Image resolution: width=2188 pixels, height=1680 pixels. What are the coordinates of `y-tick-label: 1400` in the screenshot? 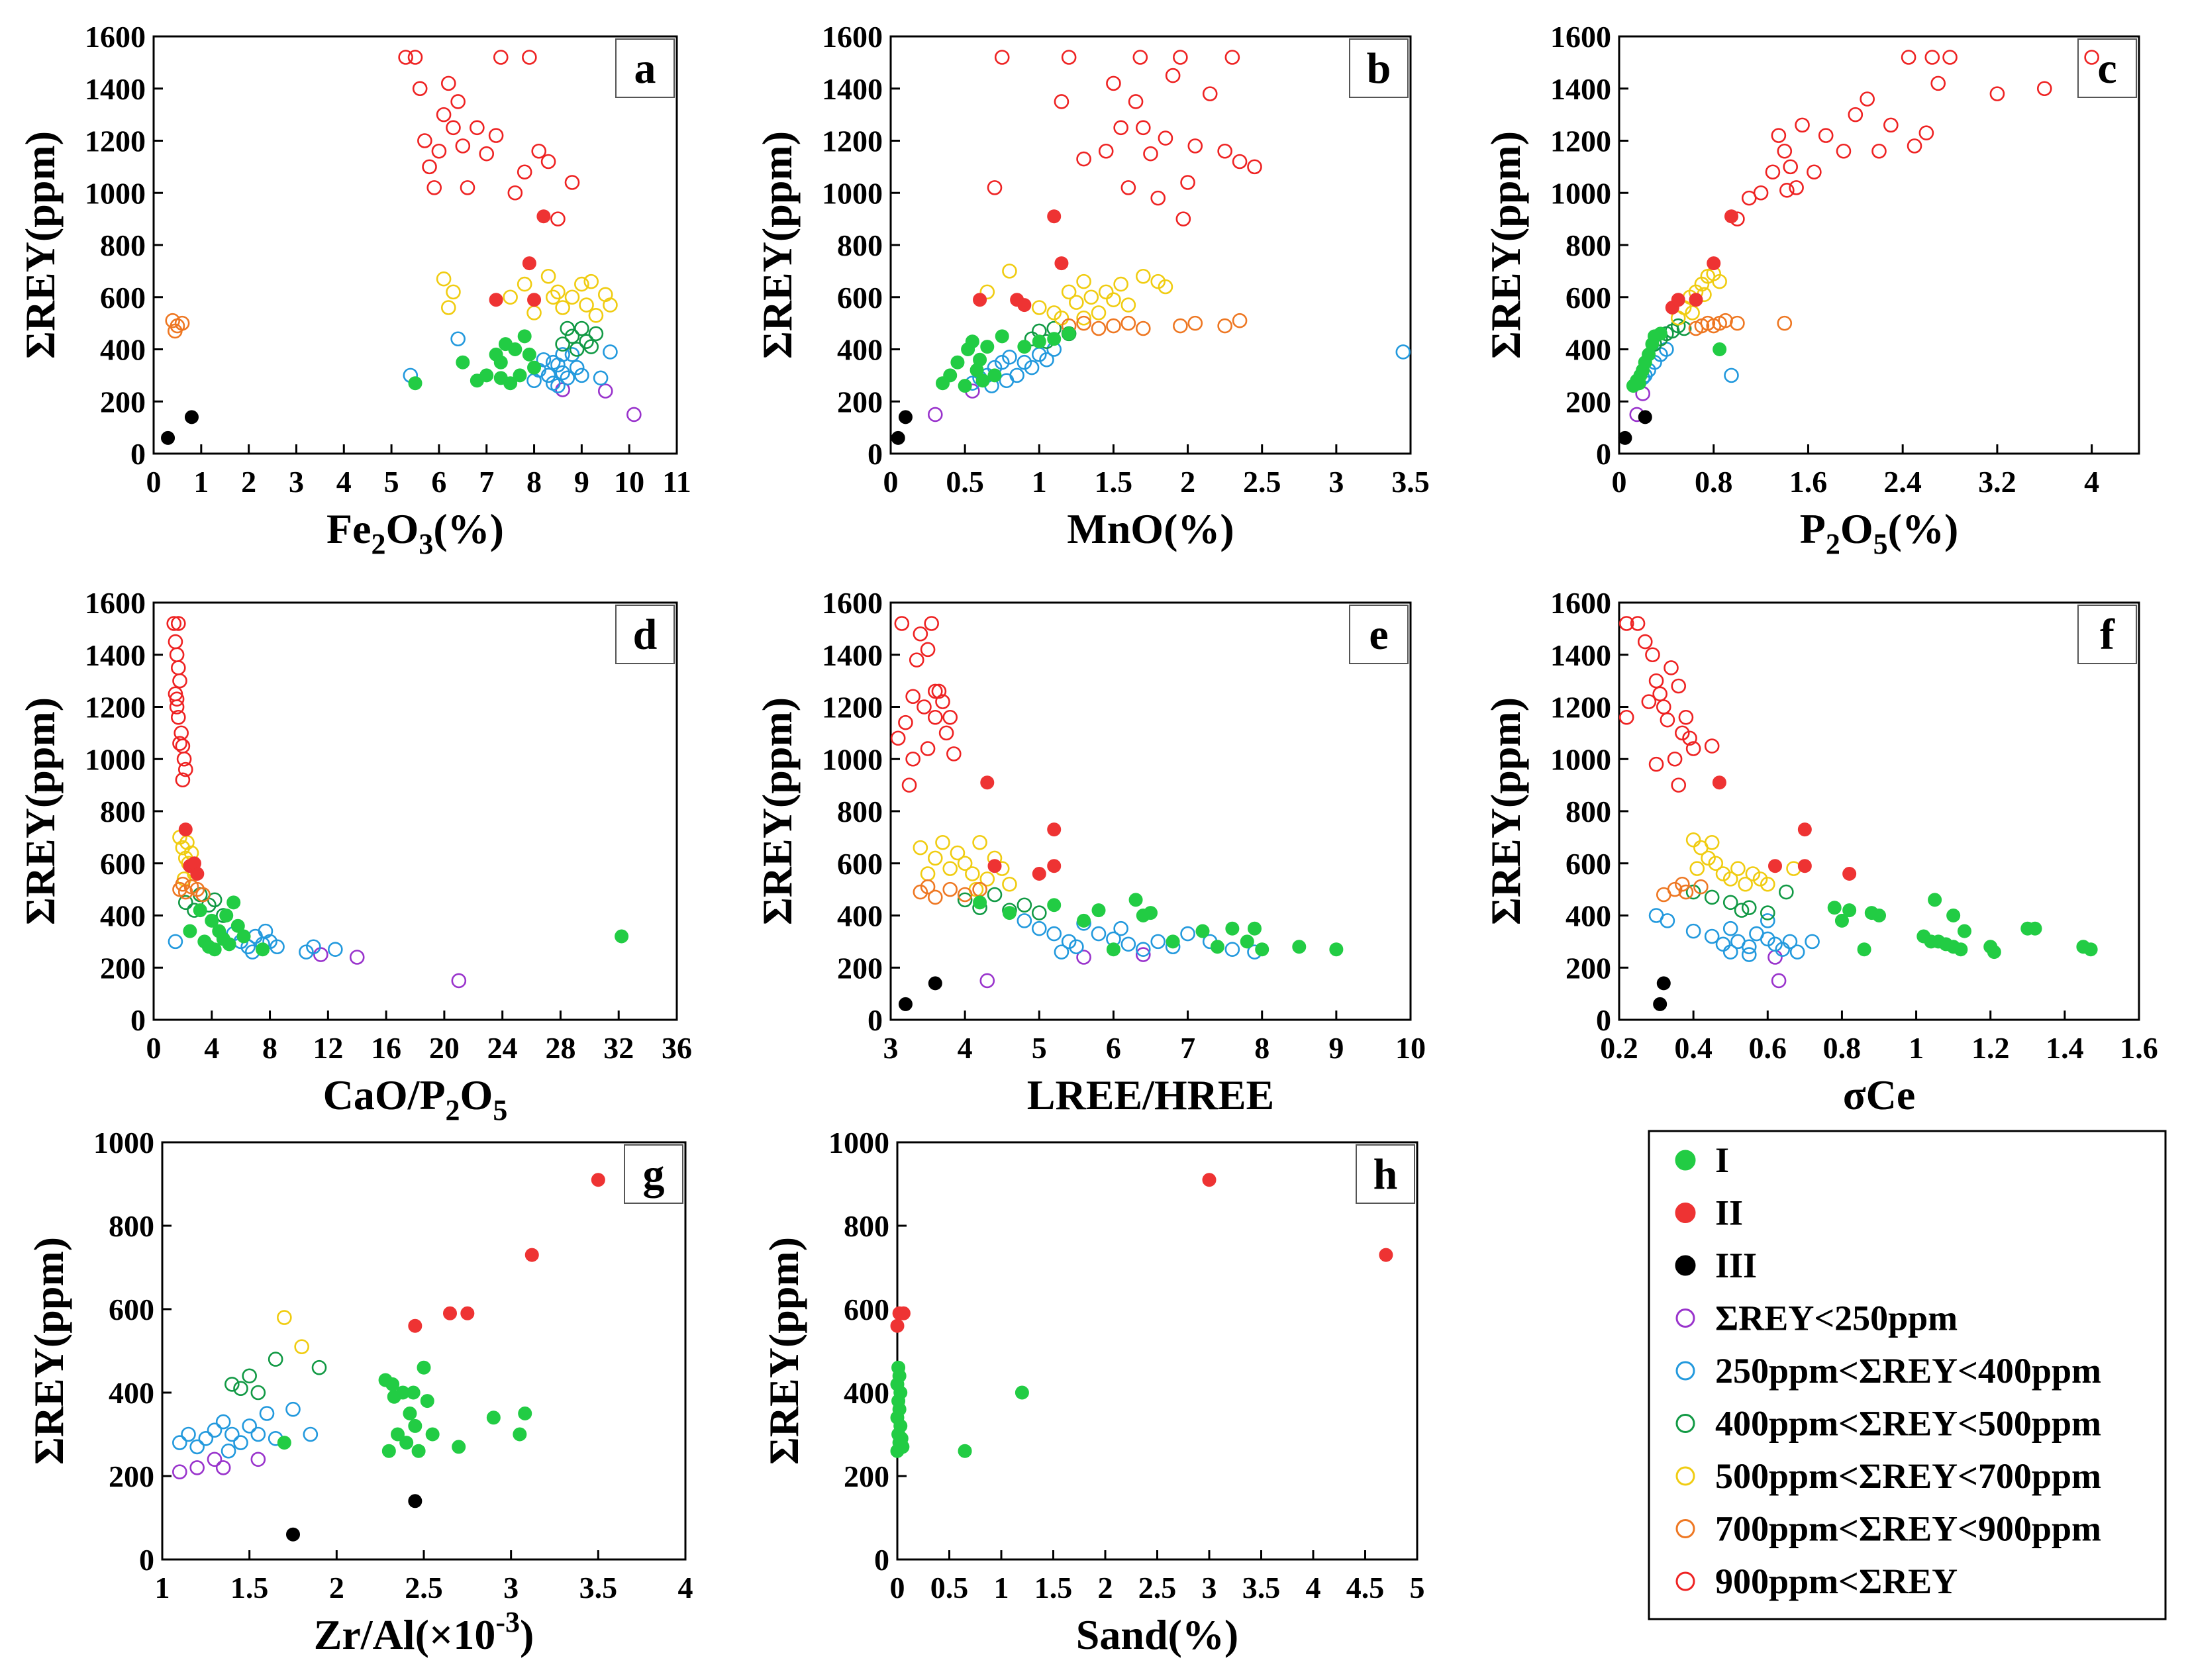 It's located at (1580, 89).